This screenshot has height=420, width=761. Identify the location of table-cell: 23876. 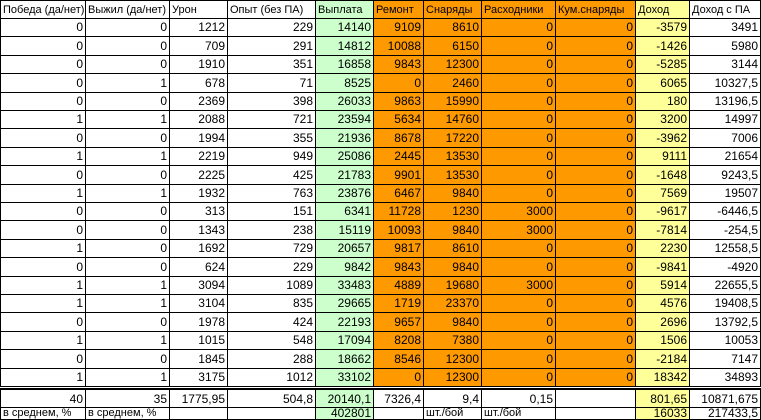
(345, 194).